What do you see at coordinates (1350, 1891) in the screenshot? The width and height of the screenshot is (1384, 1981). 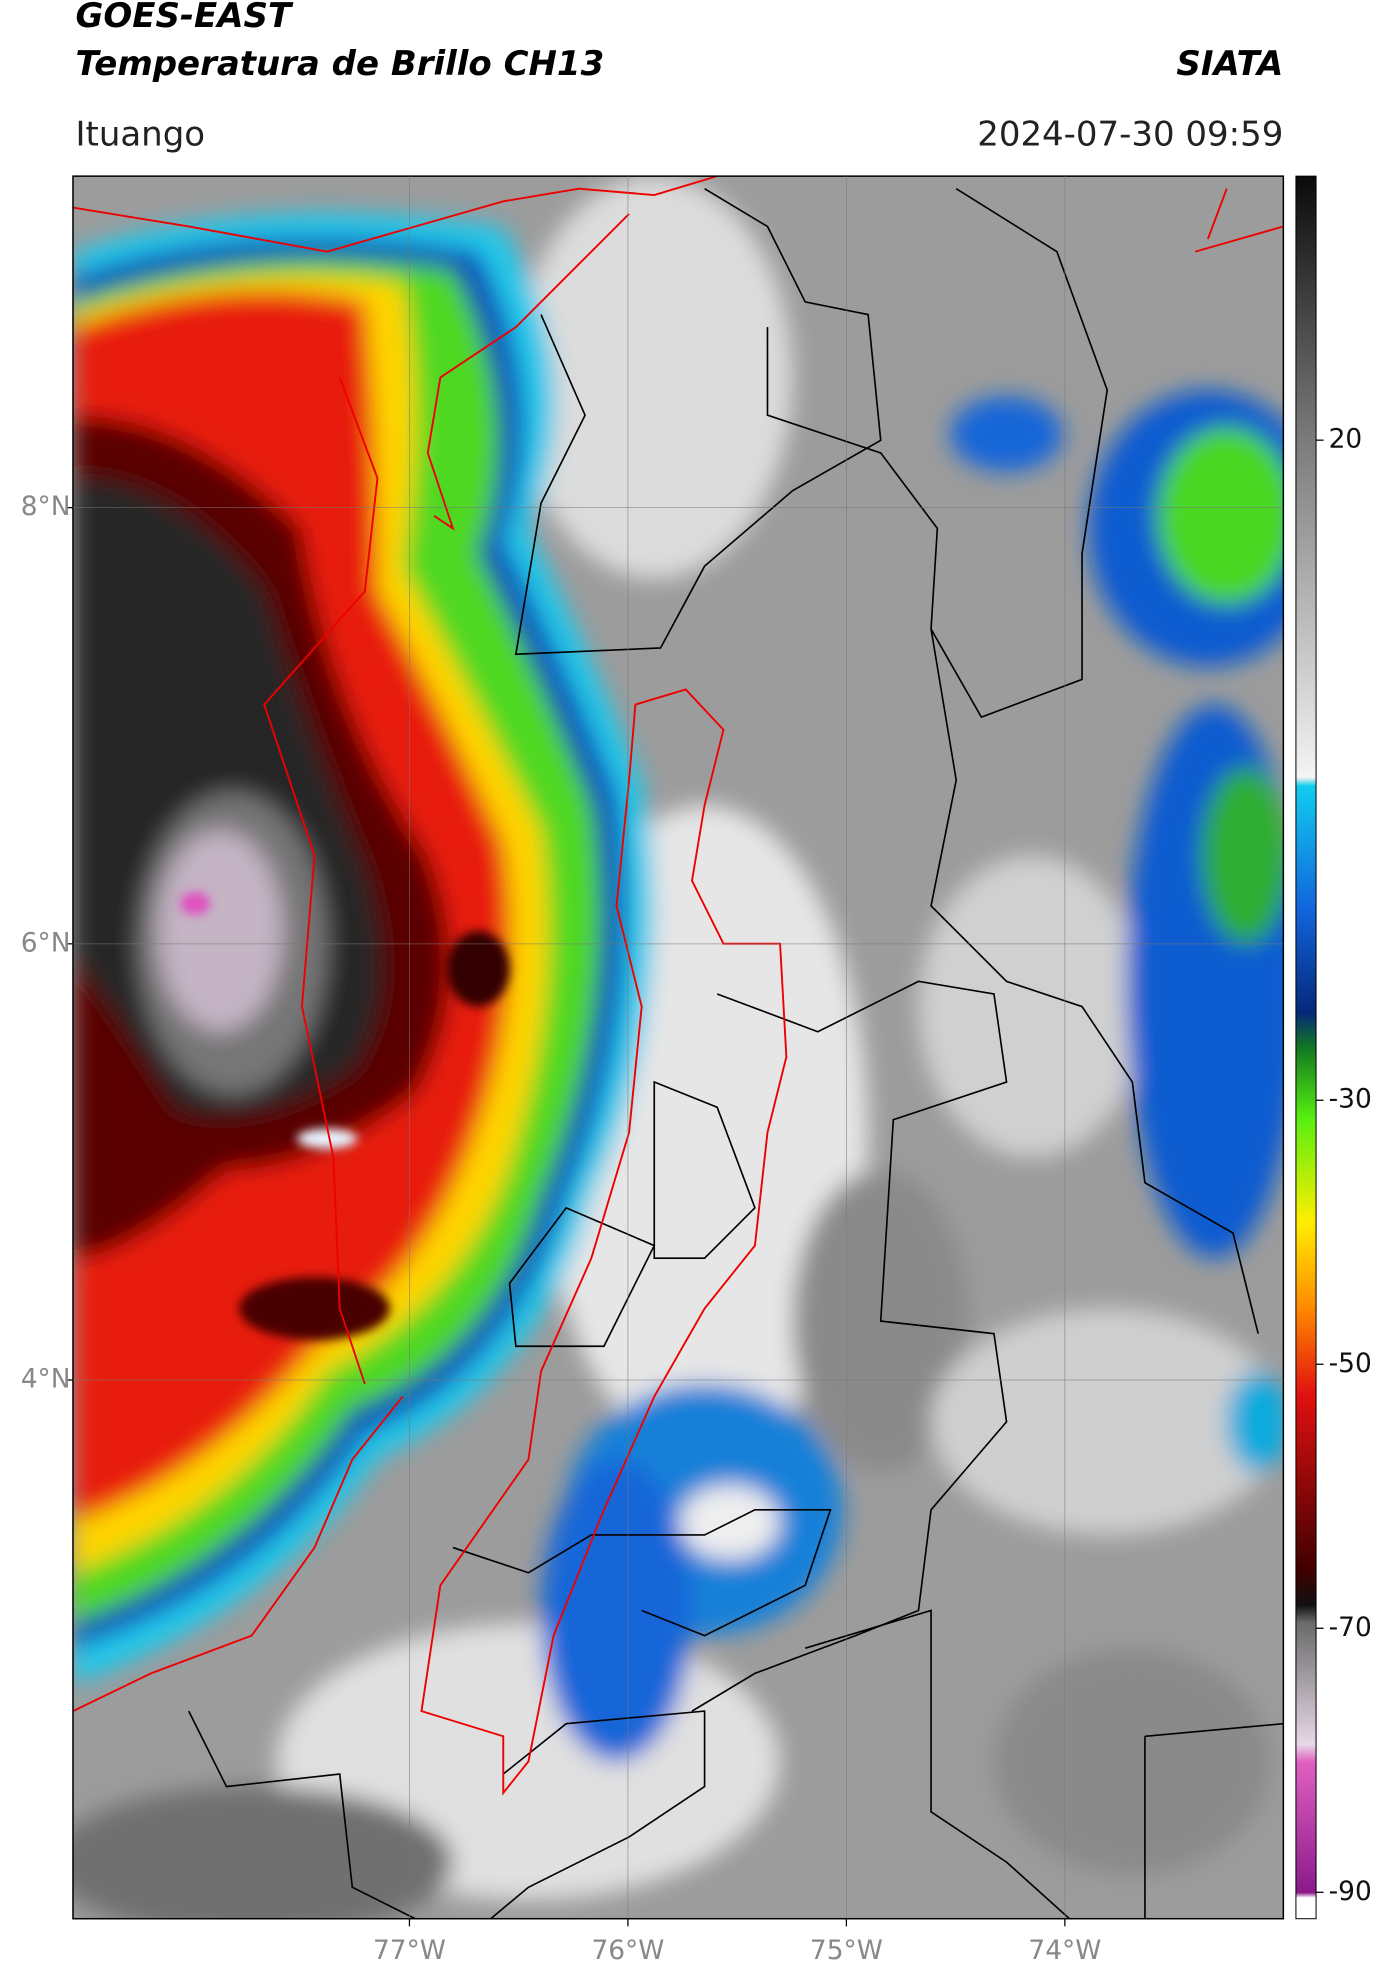 I see `colorbar-label: -90` at bounding box center [1350, 1891].